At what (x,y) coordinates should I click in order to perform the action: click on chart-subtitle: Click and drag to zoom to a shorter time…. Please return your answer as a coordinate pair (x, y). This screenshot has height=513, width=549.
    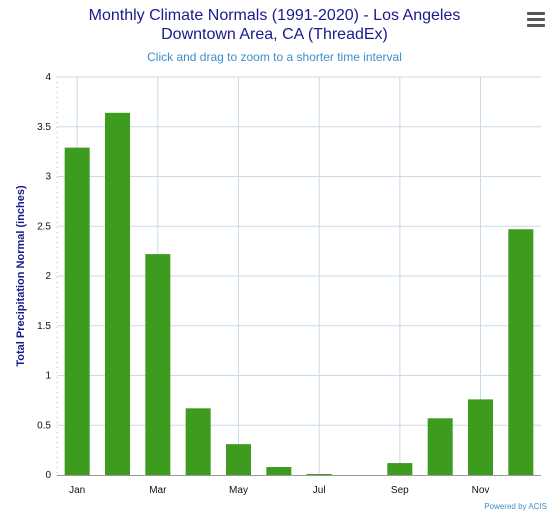
    Looking at the image, I should click on (274, 57).